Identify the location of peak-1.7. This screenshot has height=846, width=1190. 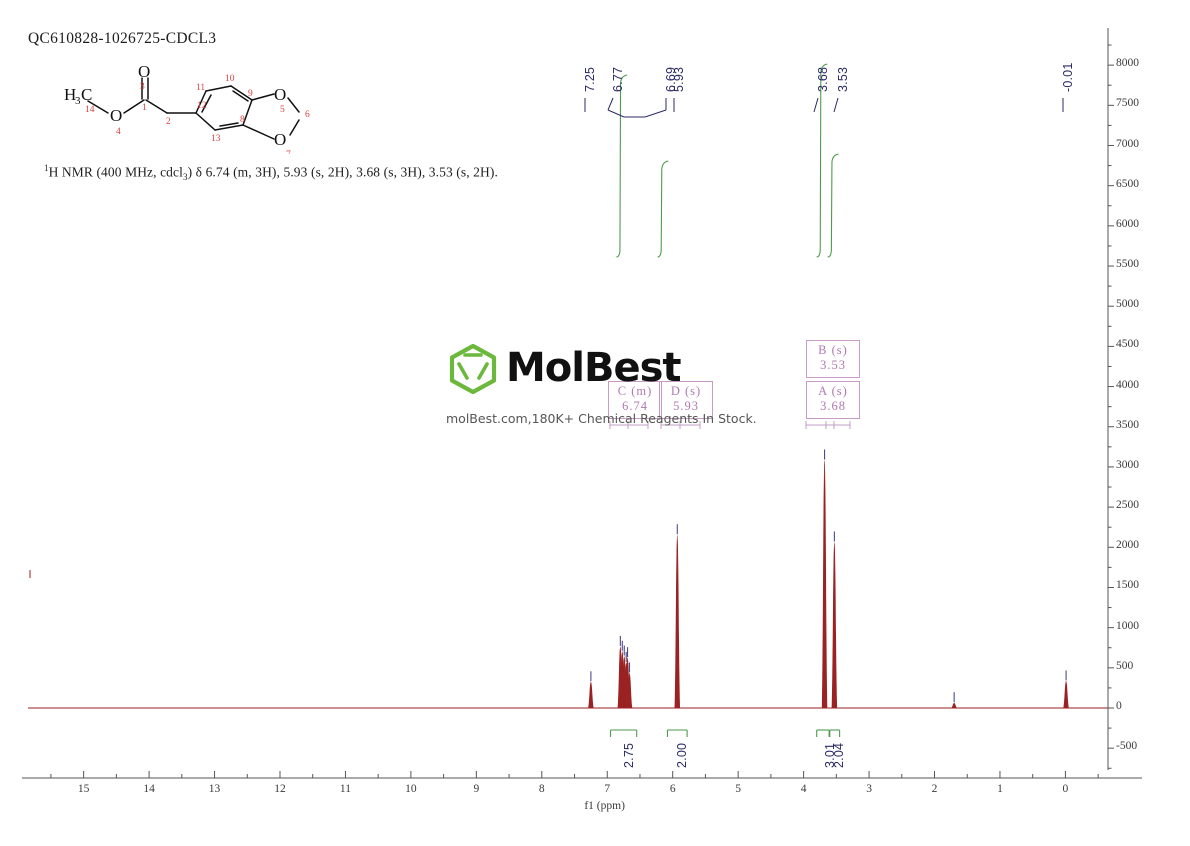
(954, 705).